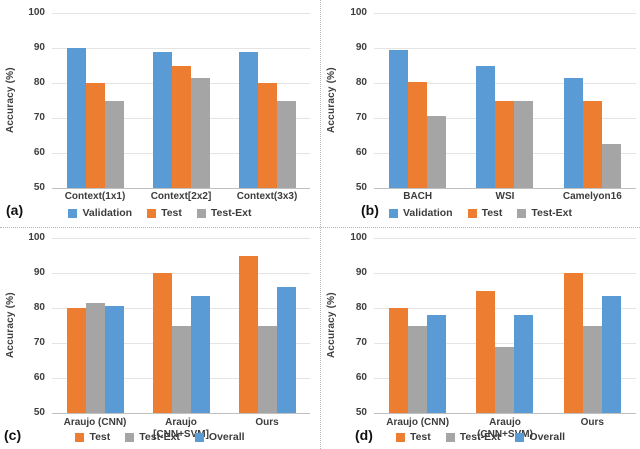 Image resolution: width=640 pixels, height=449 pixels. Describe the element at coordinates (418, 369) in the screenshot. I see `bar-test-ext-araujo-cnn` at that location.